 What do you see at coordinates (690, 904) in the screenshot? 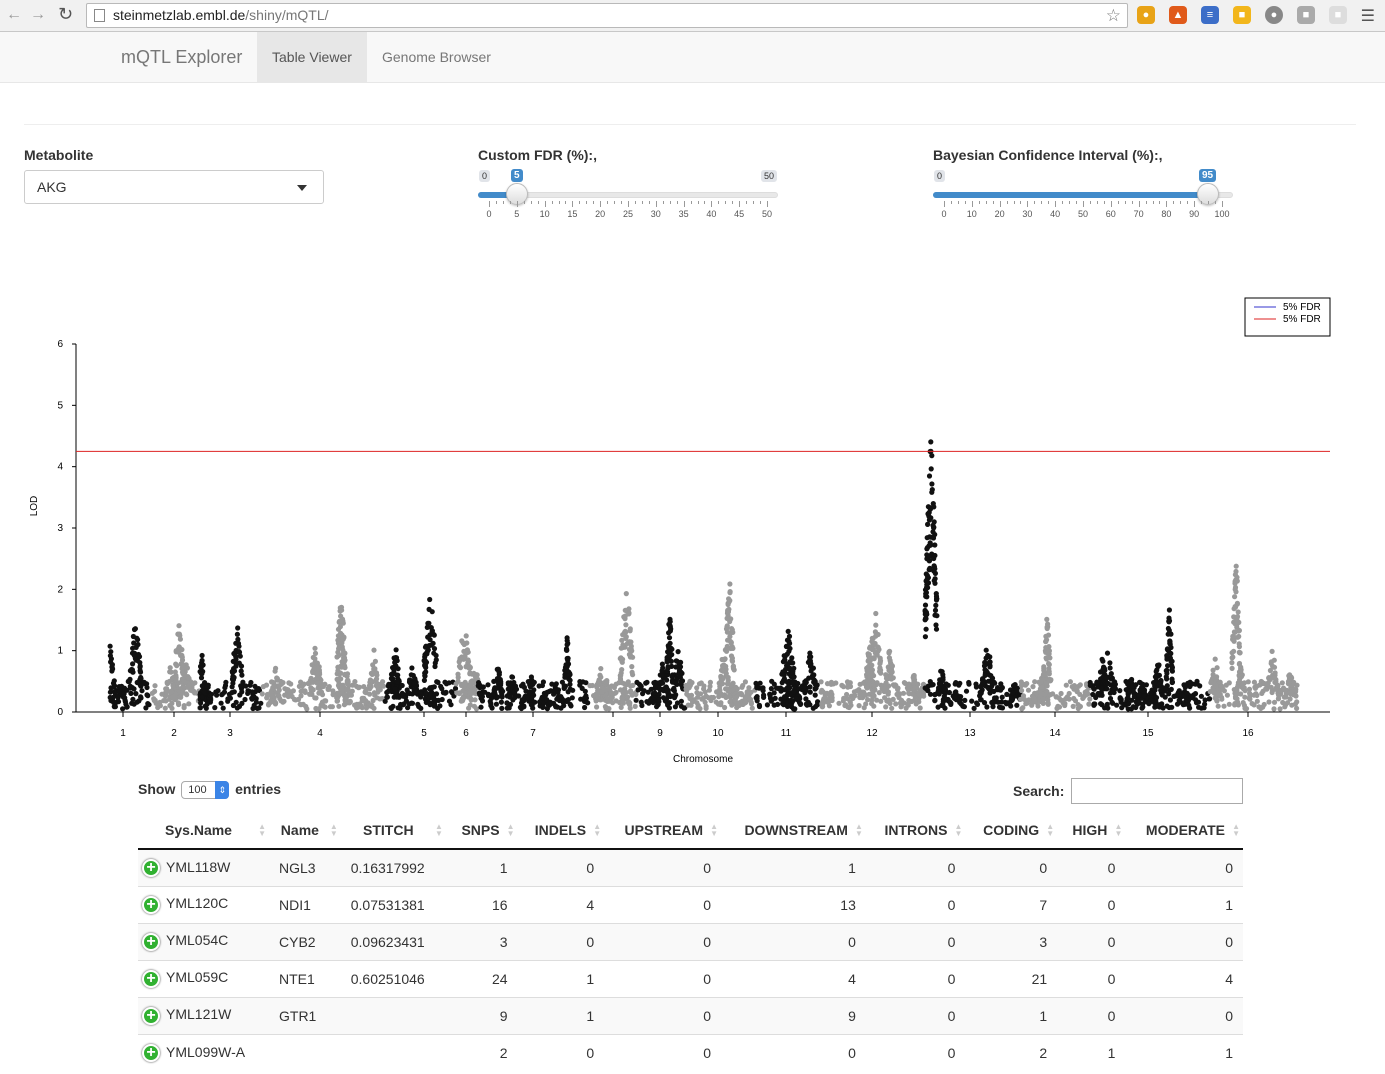
I see `table-row: + YML120C NDI1 0.07531381 16 4 0 13 0 7 0 1` at bounding box center [690, 904].